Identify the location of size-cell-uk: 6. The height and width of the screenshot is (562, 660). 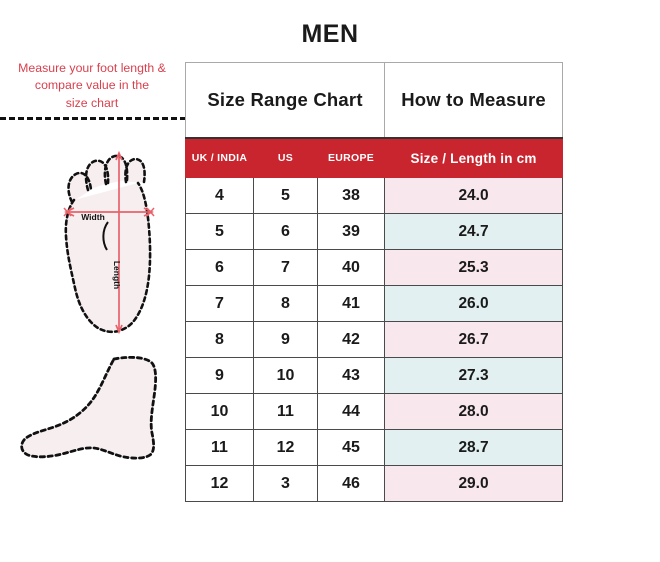
(219, 267).